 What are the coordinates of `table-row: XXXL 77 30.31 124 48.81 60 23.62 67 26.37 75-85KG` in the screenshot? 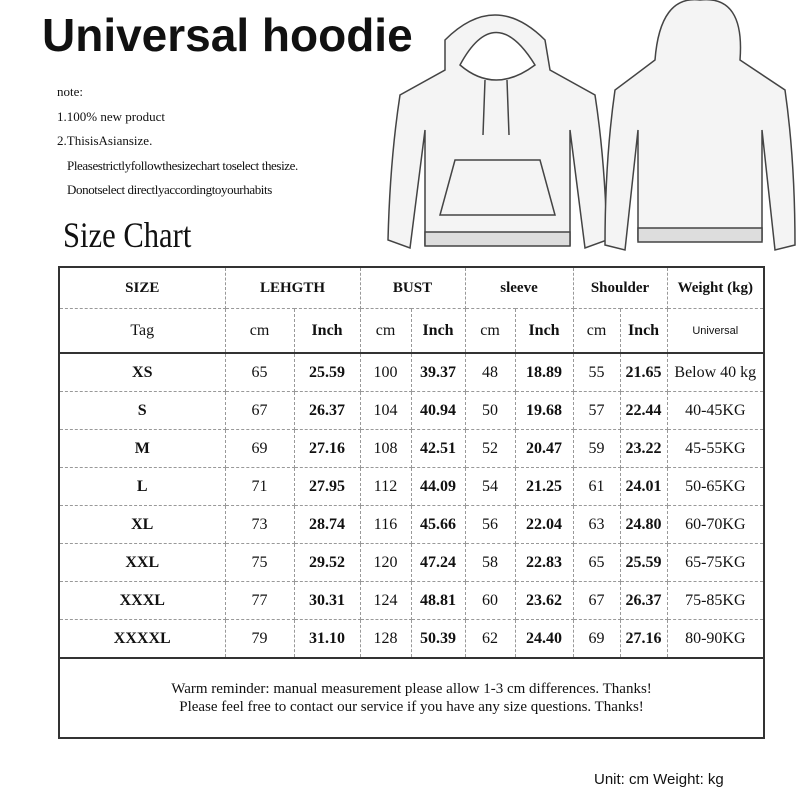 It's located at (411, 600).